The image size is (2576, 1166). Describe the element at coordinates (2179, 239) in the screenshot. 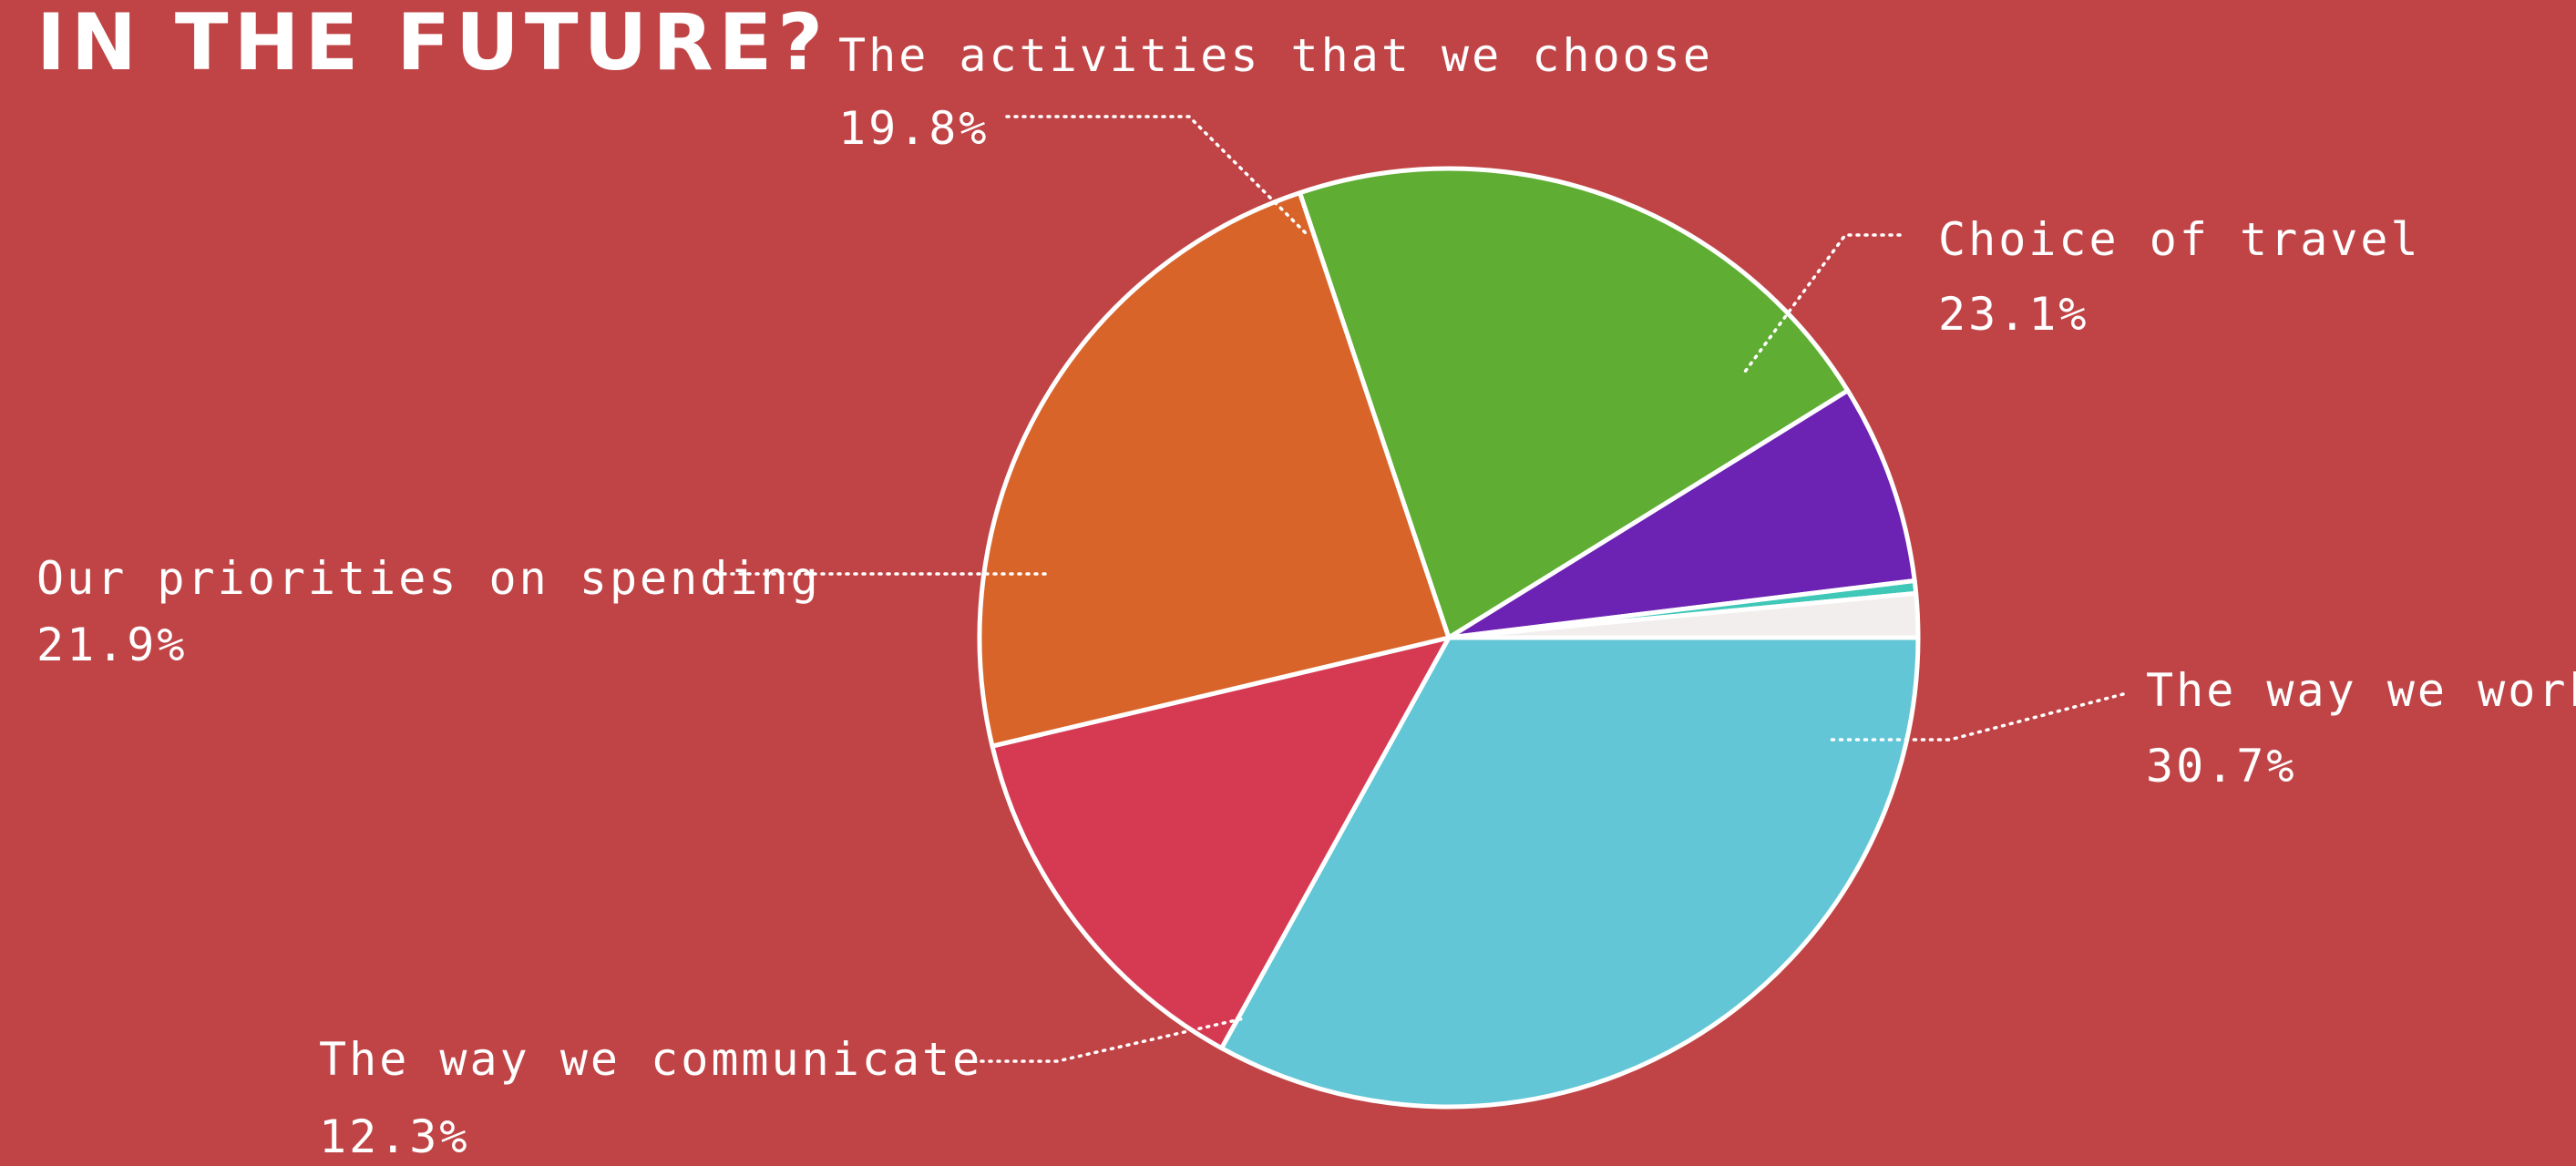

I see `label-travel: Choice of travel` at that location.